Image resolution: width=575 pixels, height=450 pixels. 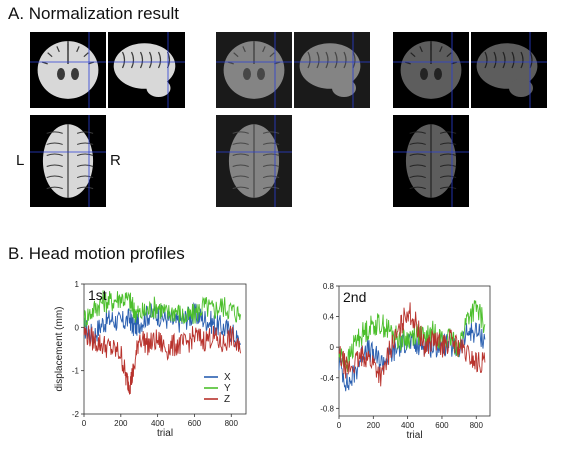 What do you see at coordinates (327, 378) in the screenshot?
I see `y-tick-label: -0.4` at bounding box center [327, 378].